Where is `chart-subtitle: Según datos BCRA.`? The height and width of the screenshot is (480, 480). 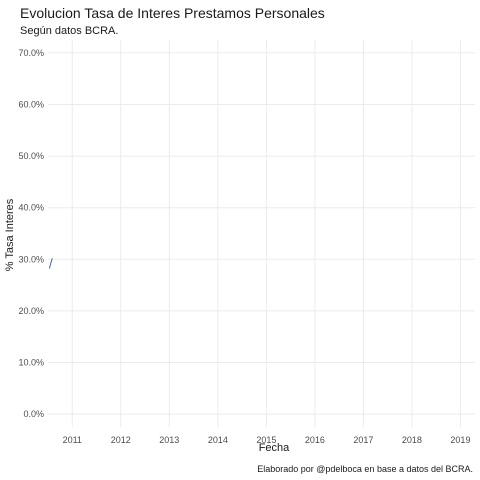
chart-subtitle: Según datos BCRA. is located at coordinates (69, 31).